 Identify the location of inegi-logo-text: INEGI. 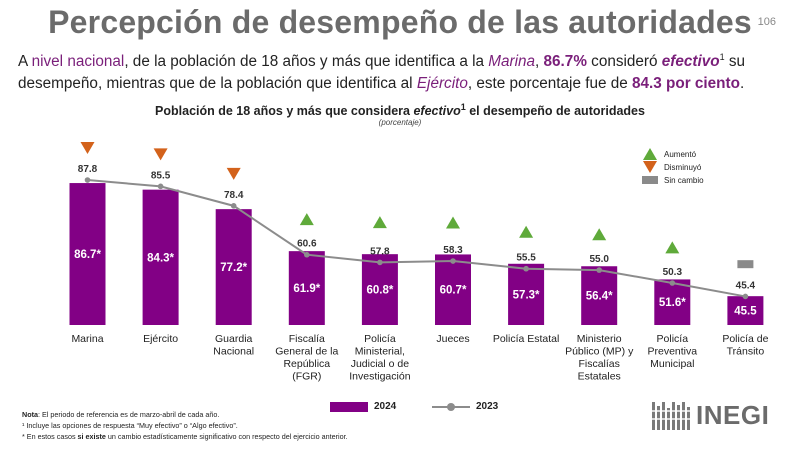
(733, 415).